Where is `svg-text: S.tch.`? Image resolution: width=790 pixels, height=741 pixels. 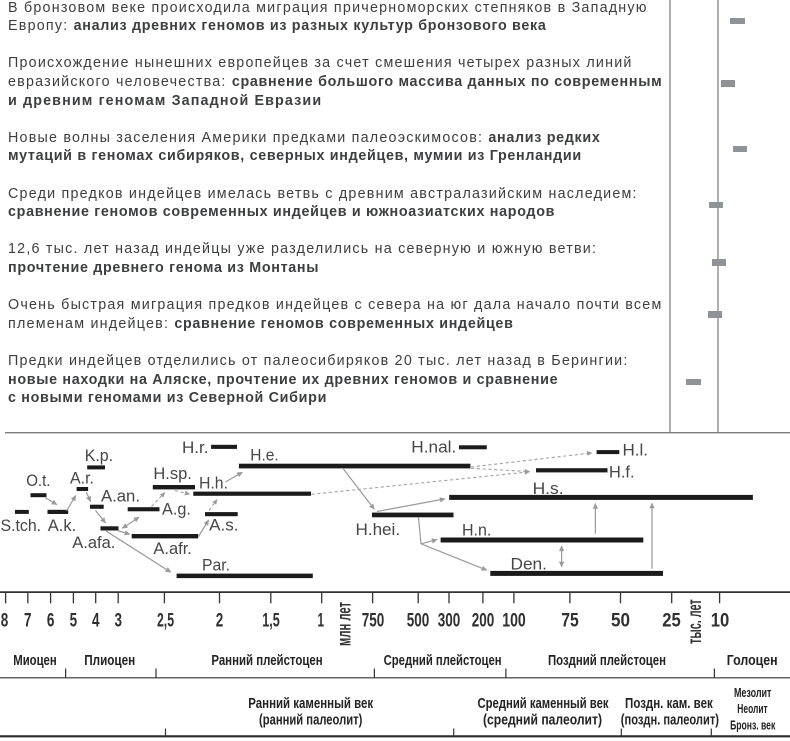 svg-text: S.tch. is located at coordinates (21, 526).